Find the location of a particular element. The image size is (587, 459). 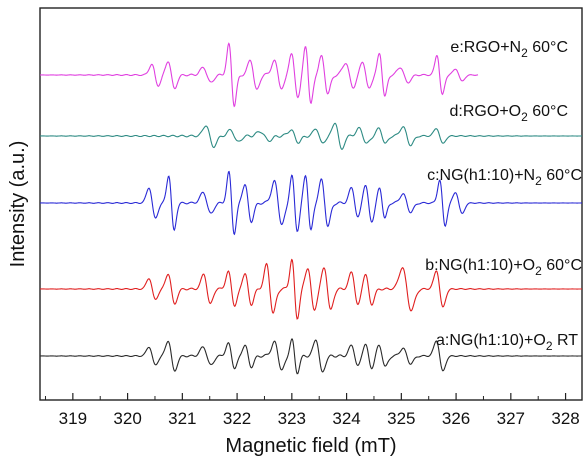

x-tick-label: 325 is located at coordinates (401, 418).